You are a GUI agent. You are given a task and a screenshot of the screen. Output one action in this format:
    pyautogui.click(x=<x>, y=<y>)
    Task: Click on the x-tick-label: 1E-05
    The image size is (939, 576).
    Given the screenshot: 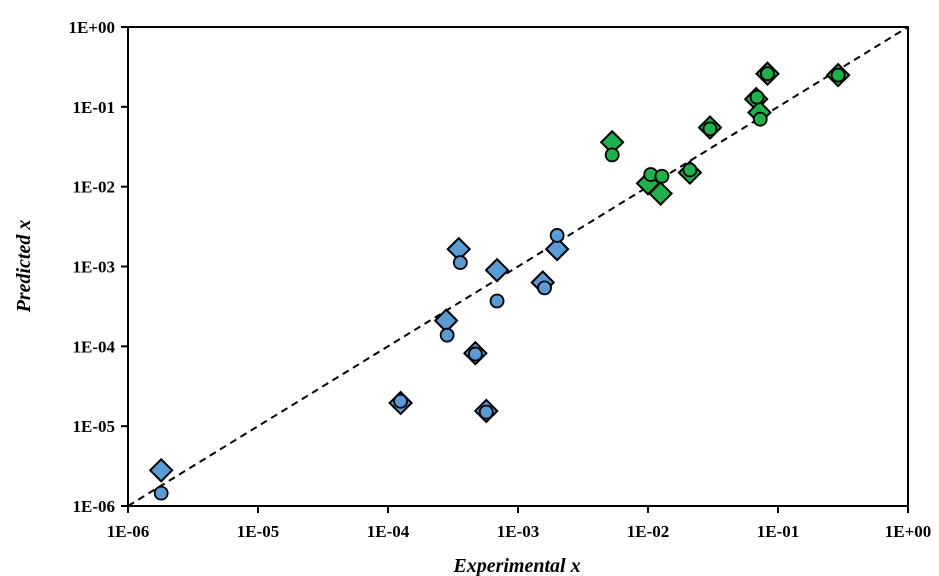 What is the action you would take?
    pyautogui.click(x=258, y=531)
    